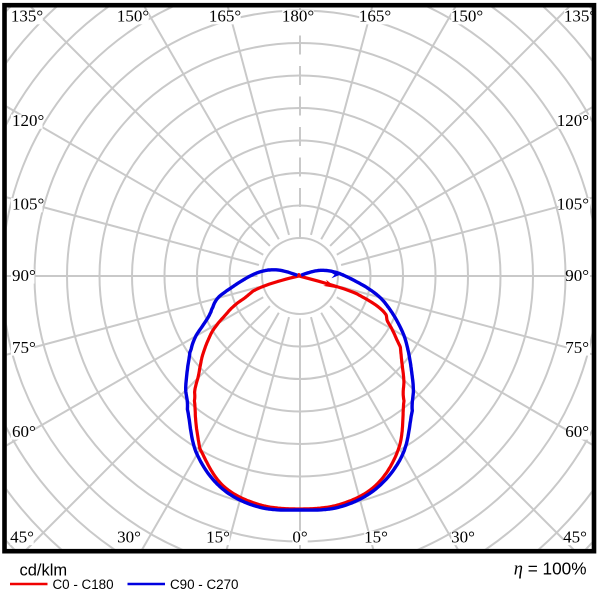 The image size is (600, 600). What do you see at coordinates (298, 16) in the screenshot?
I see `svg-text: 180°` at bounding box center [298, 16].